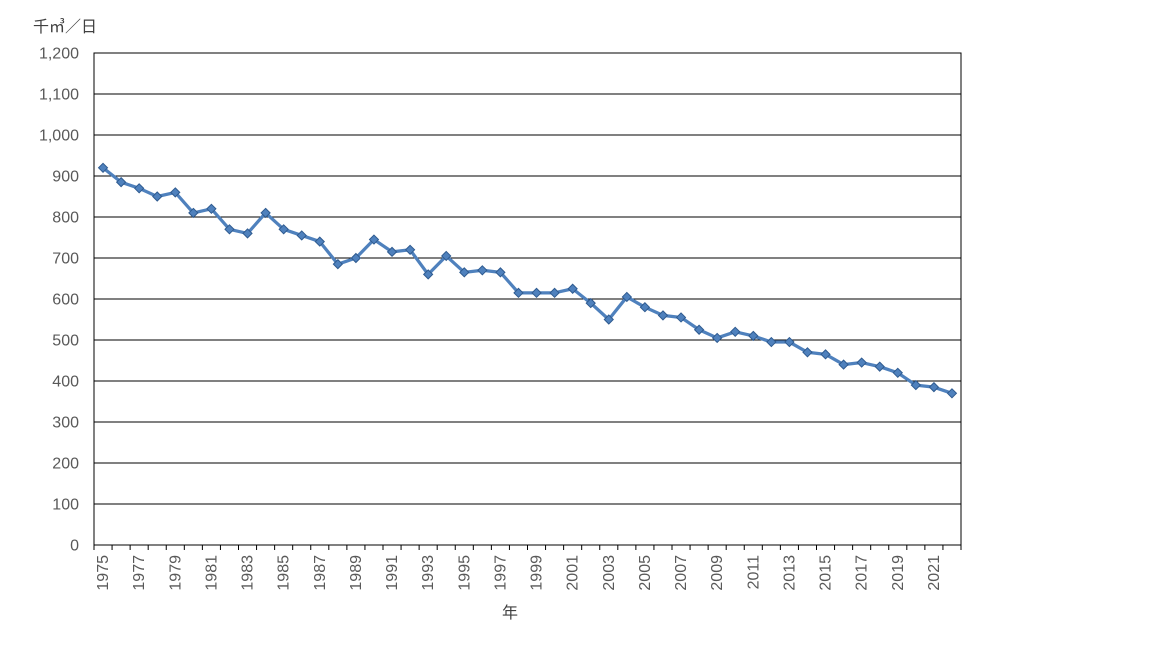  What do you see at coordinates (356, 573) in the screenshot?
I see `x-tick-label: 1989` at bounding box center [356, 573].